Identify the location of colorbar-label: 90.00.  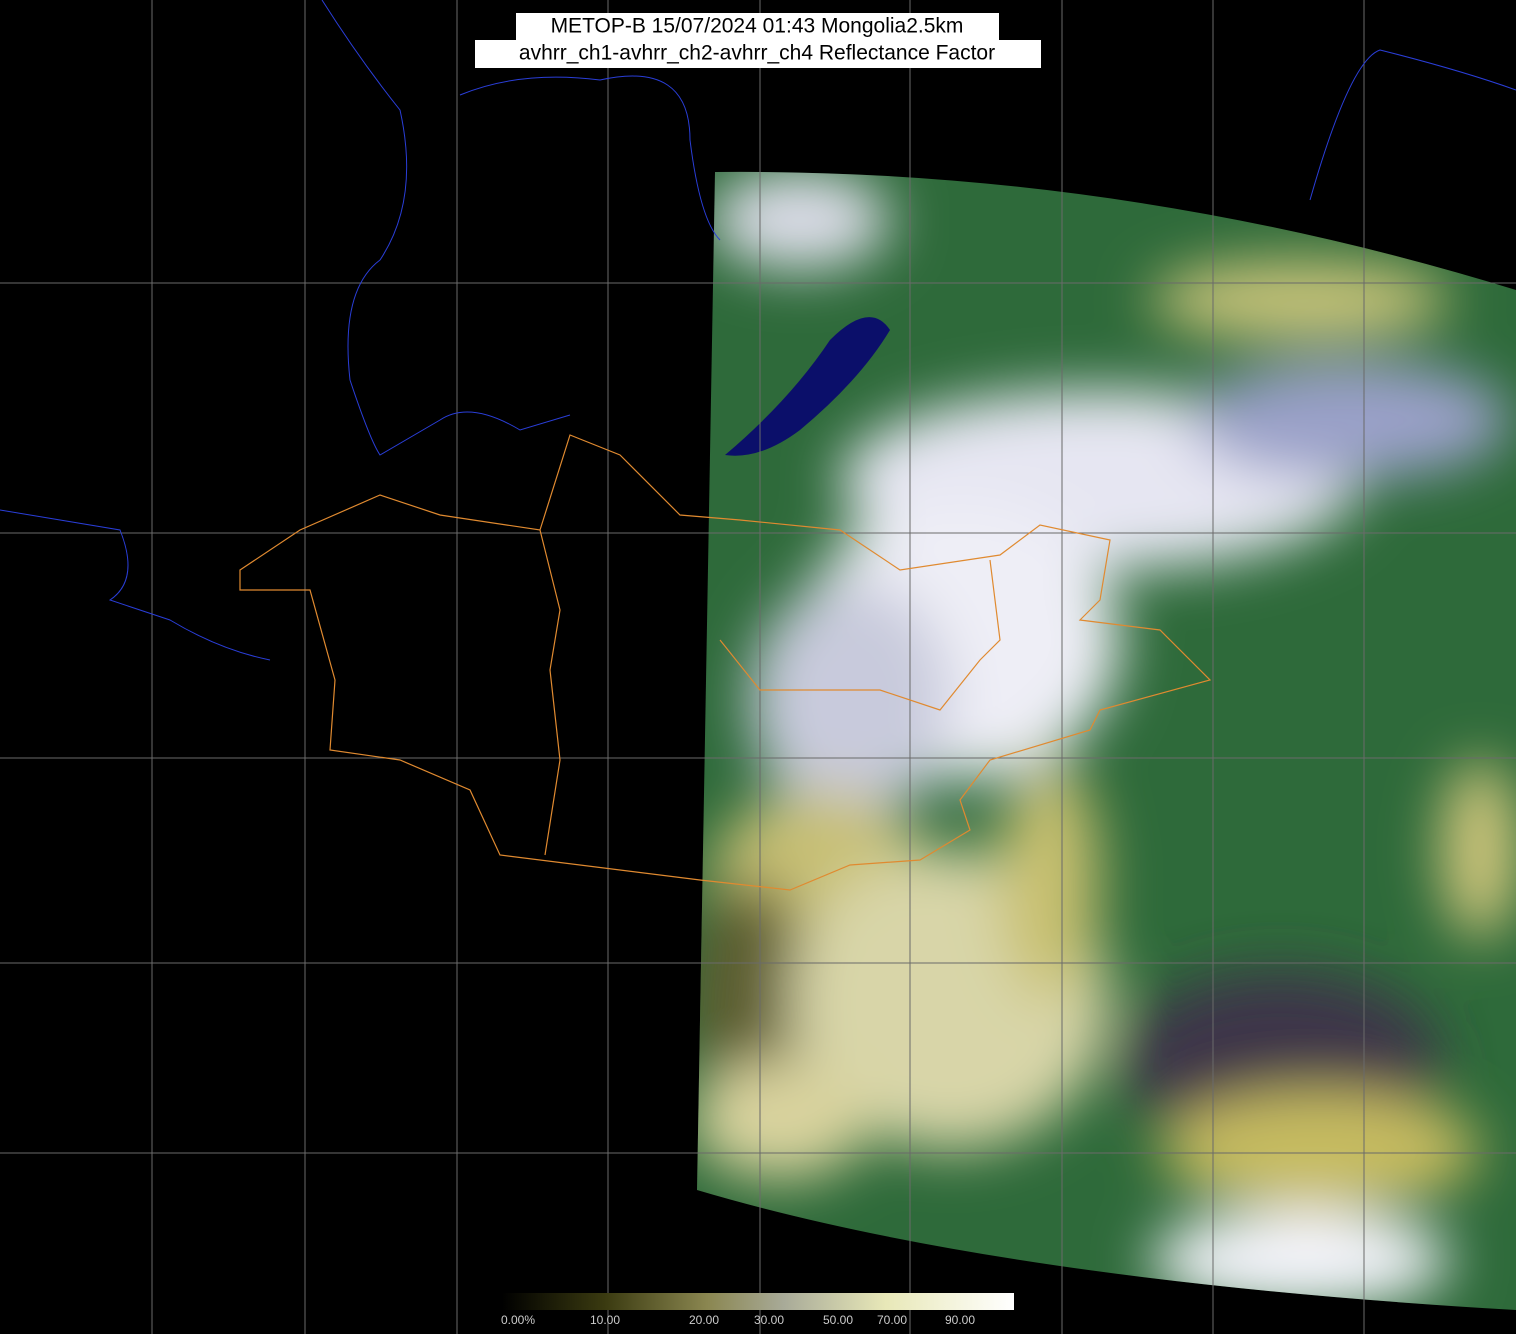
(960, 1320).